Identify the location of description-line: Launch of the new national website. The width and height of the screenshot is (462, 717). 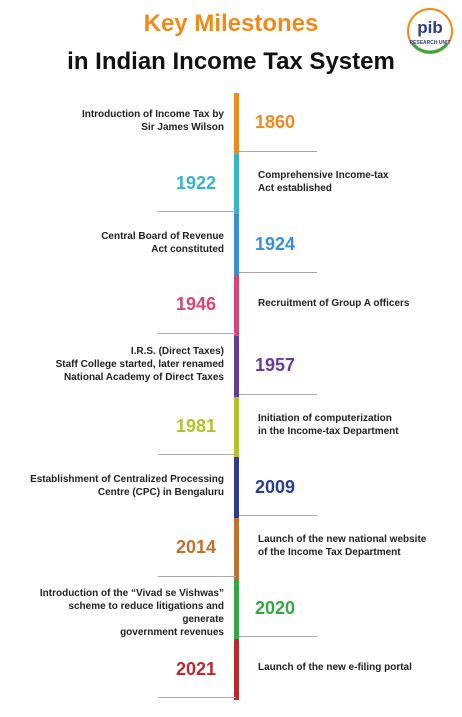
(342, 540).